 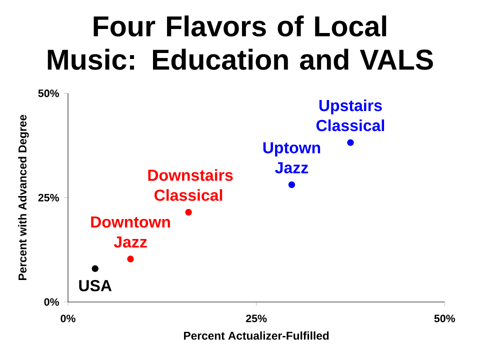 I want to click on y-axis-title: Percent with Advanced Degree, so click(x=23, y=197).